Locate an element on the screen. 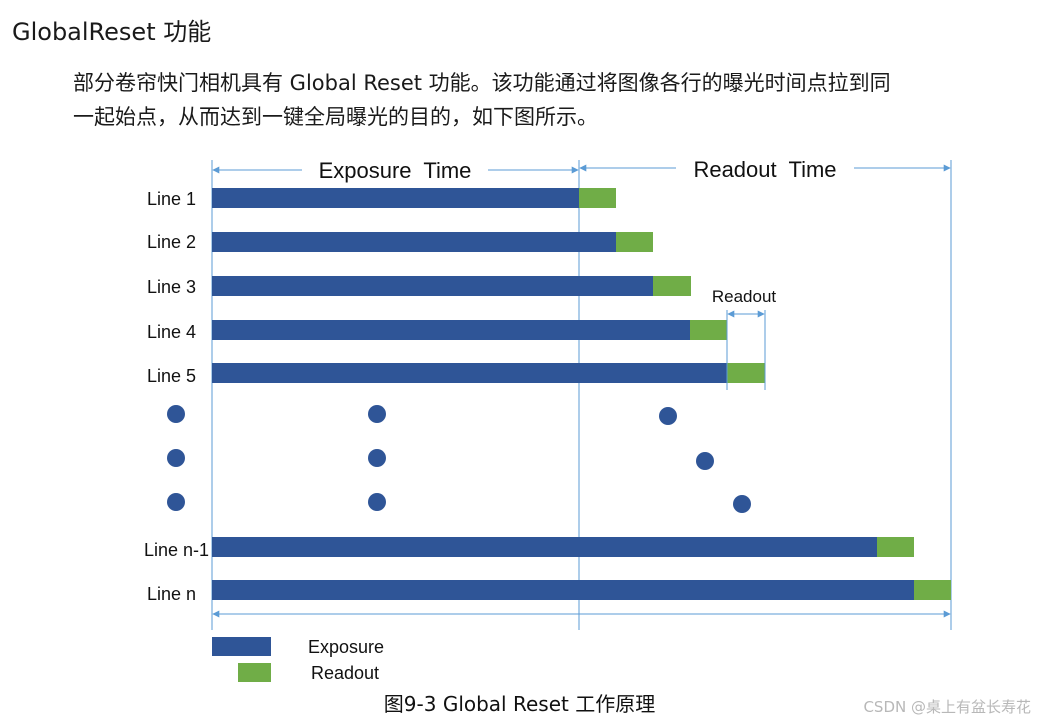  line-label-2: Line 2 is located at coordinates (171, 242).